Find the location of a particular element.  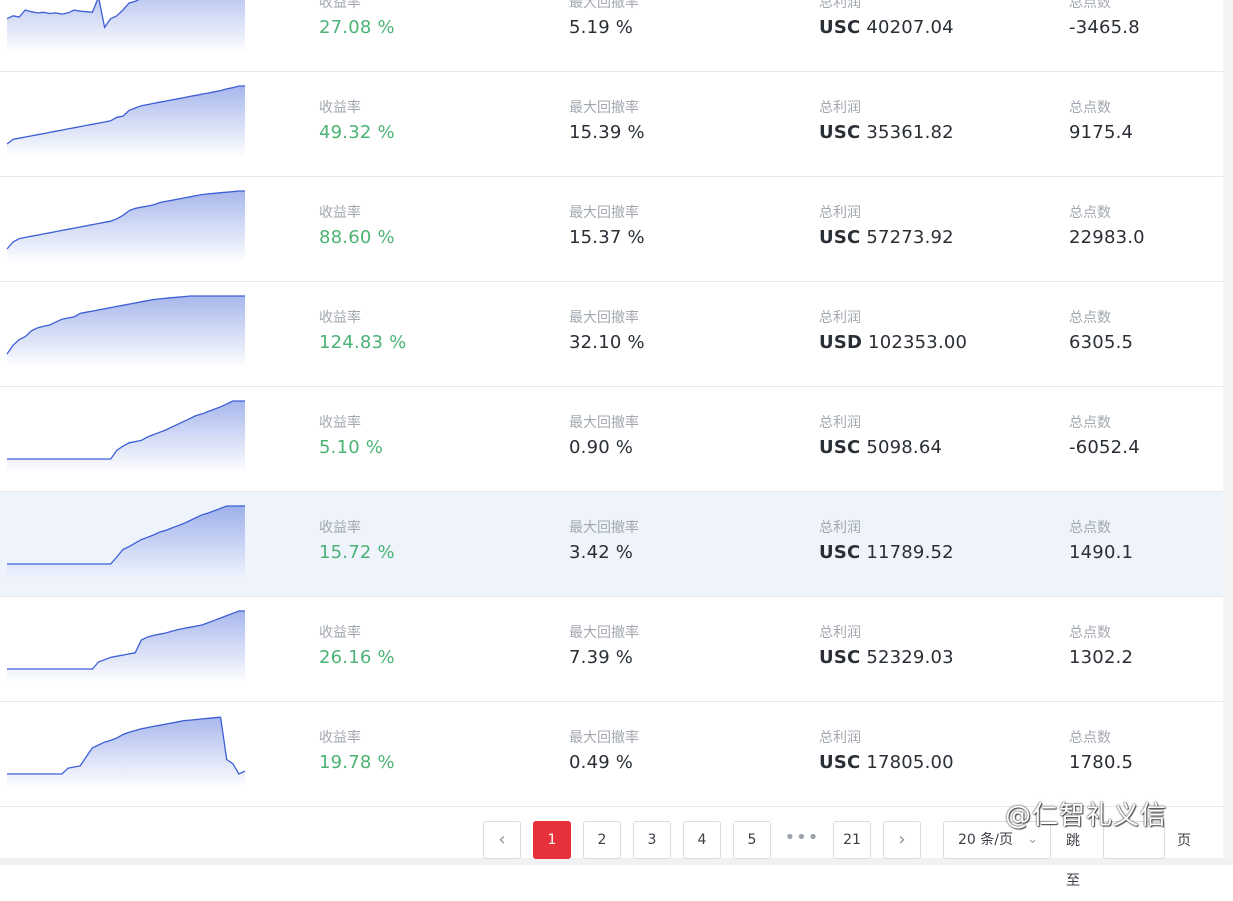

points-cell: 总点数 1302.2 is located at coordinates (1101, 647).